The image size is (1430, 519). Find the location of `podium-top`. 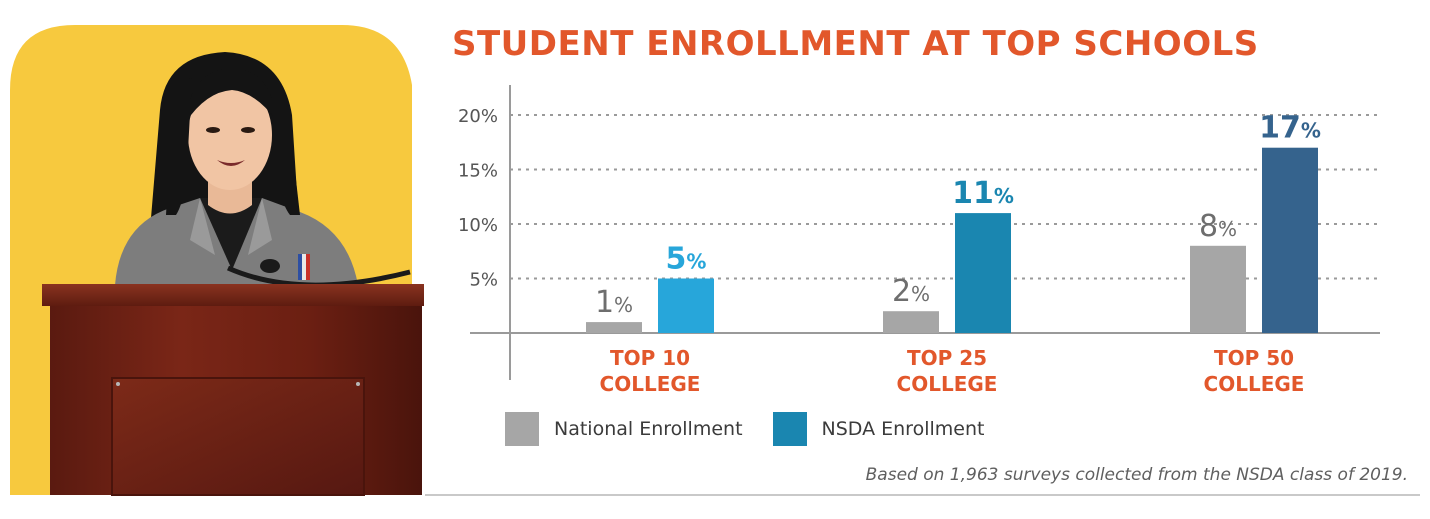

podium-top is located at coordinates (233, 295).